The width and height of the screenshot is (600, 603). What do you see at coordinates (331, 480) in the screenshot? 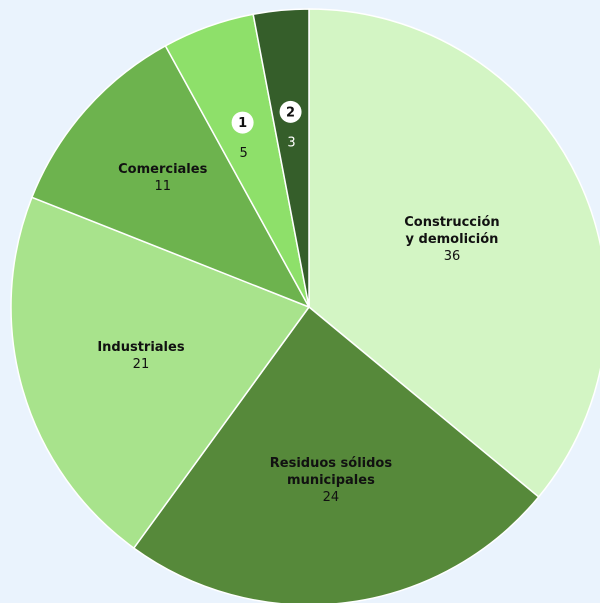
I see `slice-label: municipales` at bounding box center [331, 480].